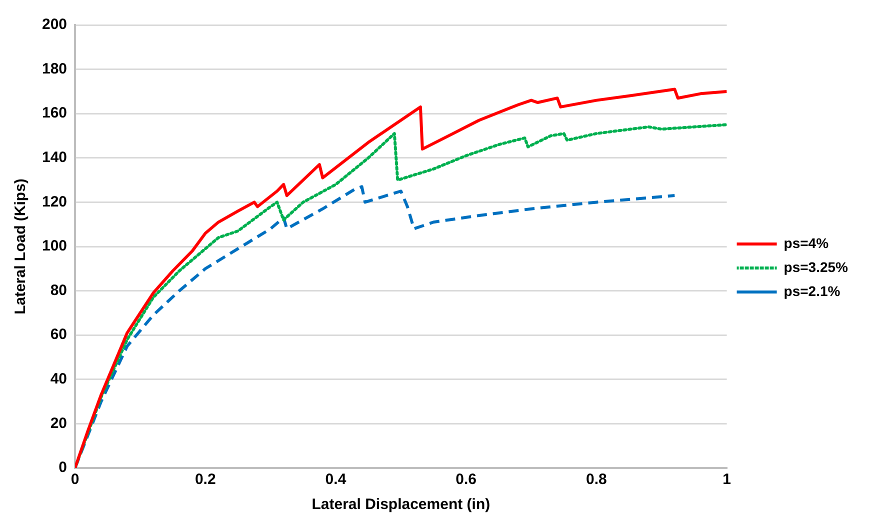 The width and height of the screenshot is (877, 529). Describe the element at coordinates (812, 290) in the screenshot. I see `legend-label: ps=2.1%` at that location.